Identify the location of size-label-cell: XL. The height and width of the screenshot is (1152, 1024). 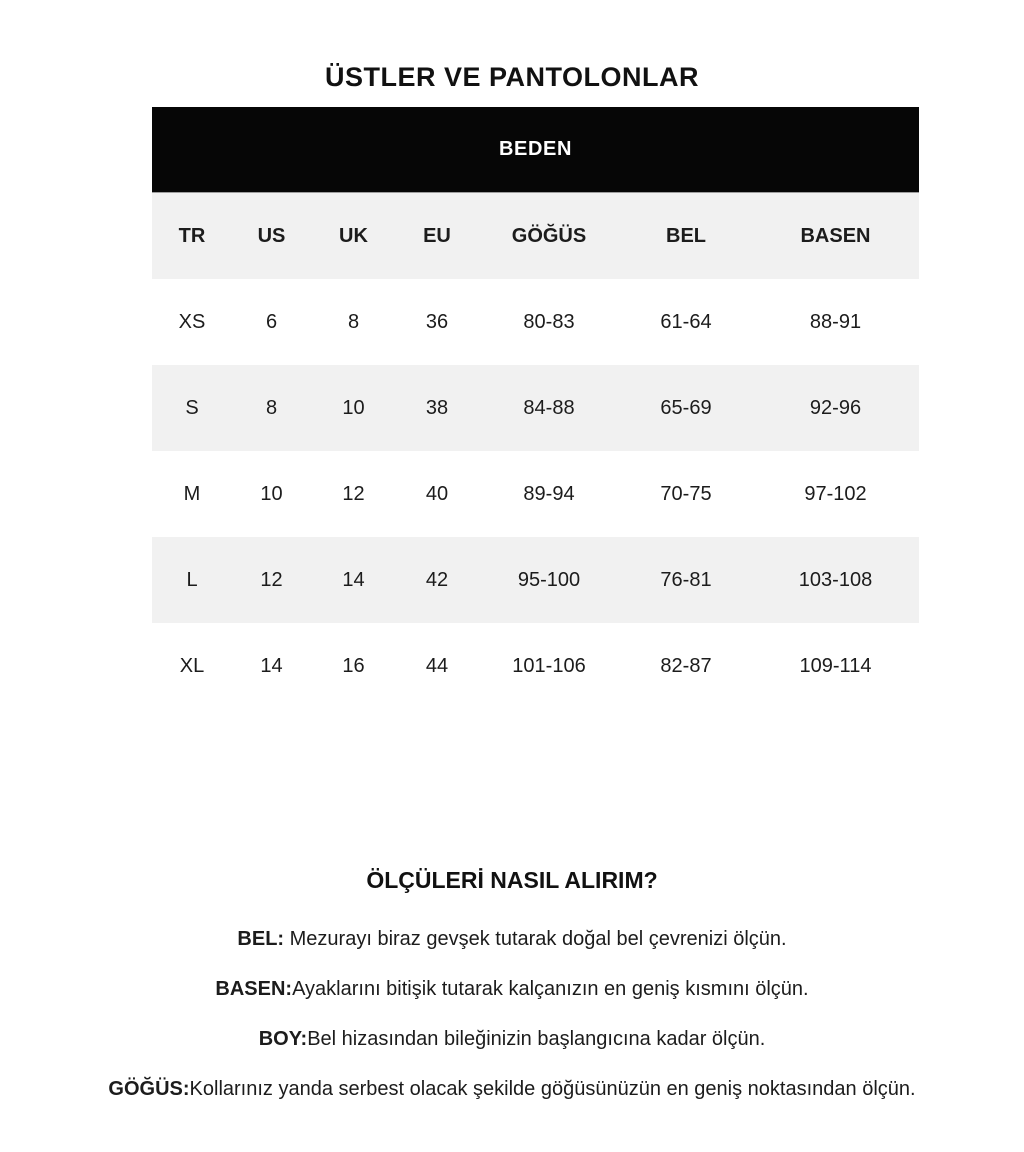
(192, 665).